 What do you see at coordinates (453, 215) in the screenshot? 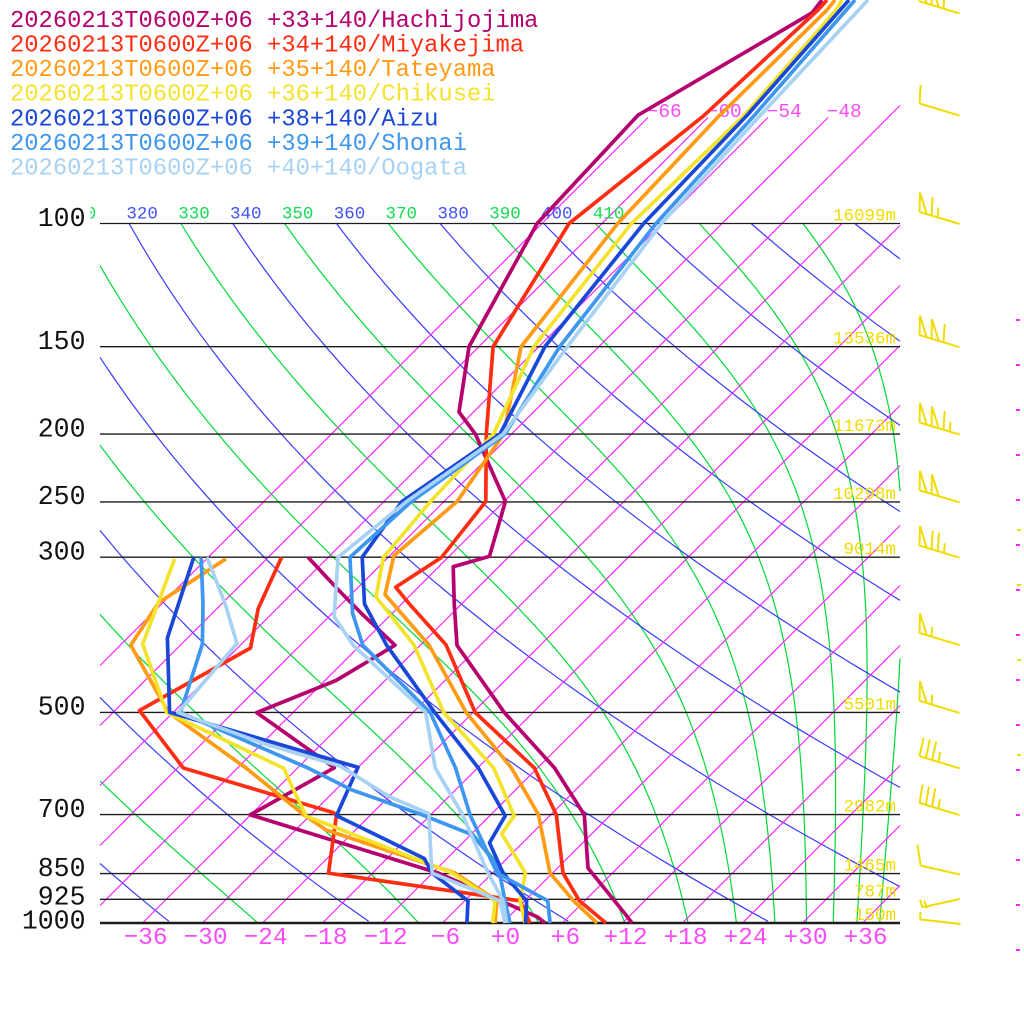
I see `svg-text: 380` at bounding box center [453, 215].